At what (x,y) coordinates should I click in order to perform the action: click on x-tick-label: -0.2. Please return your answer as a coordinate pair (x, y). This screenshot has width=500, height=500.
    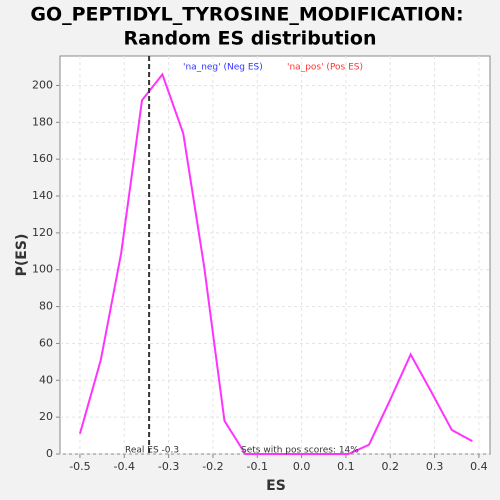
    Looking at the image, I should click on (212, 466).